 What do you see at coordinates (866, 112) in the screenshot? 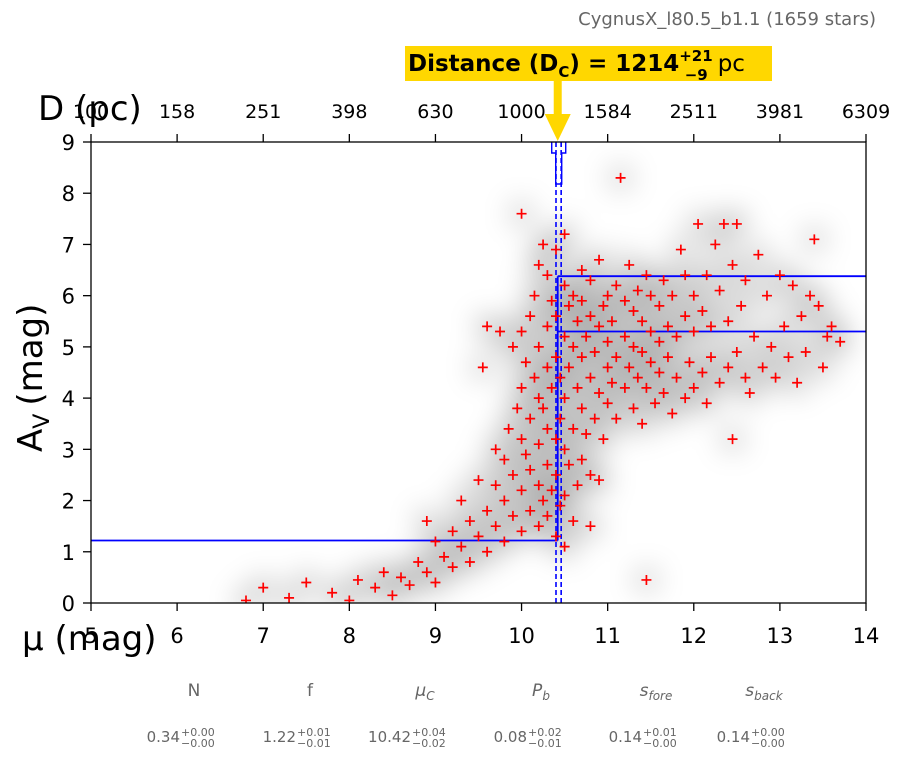
I see `top-tick-label: 6309` at bounding box center [866, 112].